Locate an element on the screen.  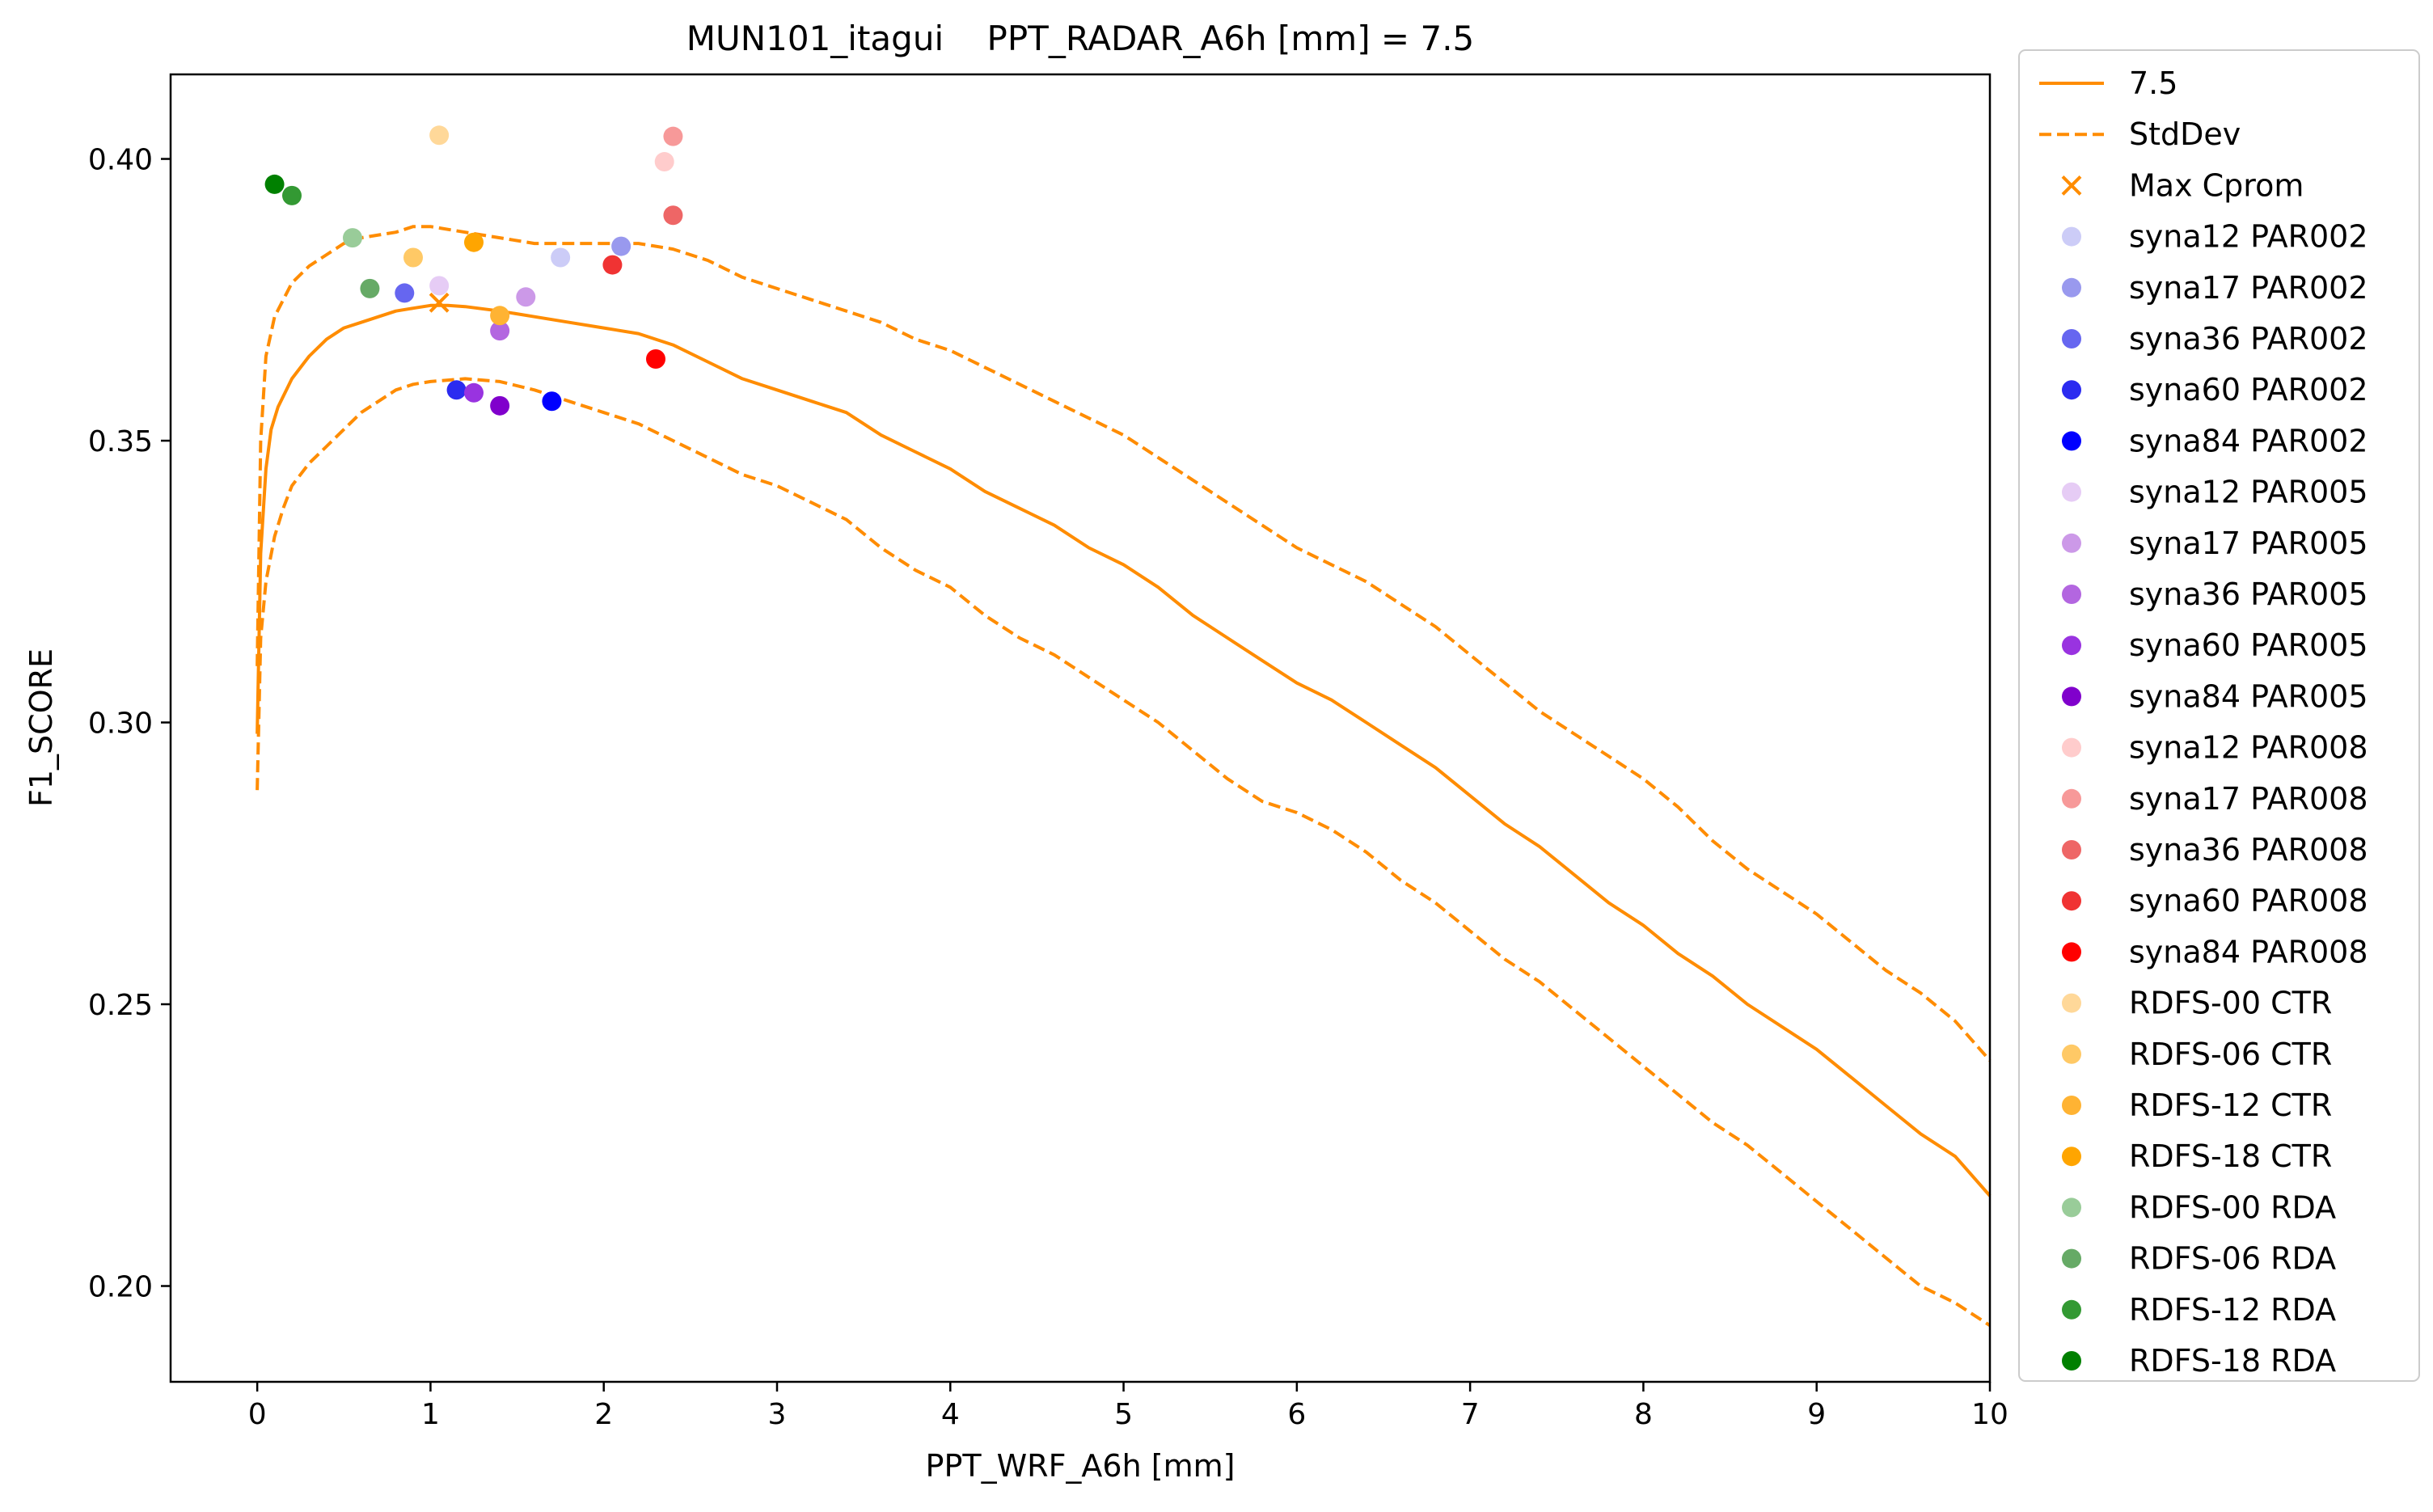
point-syna12-par002 is located at coordinates (561, 257).